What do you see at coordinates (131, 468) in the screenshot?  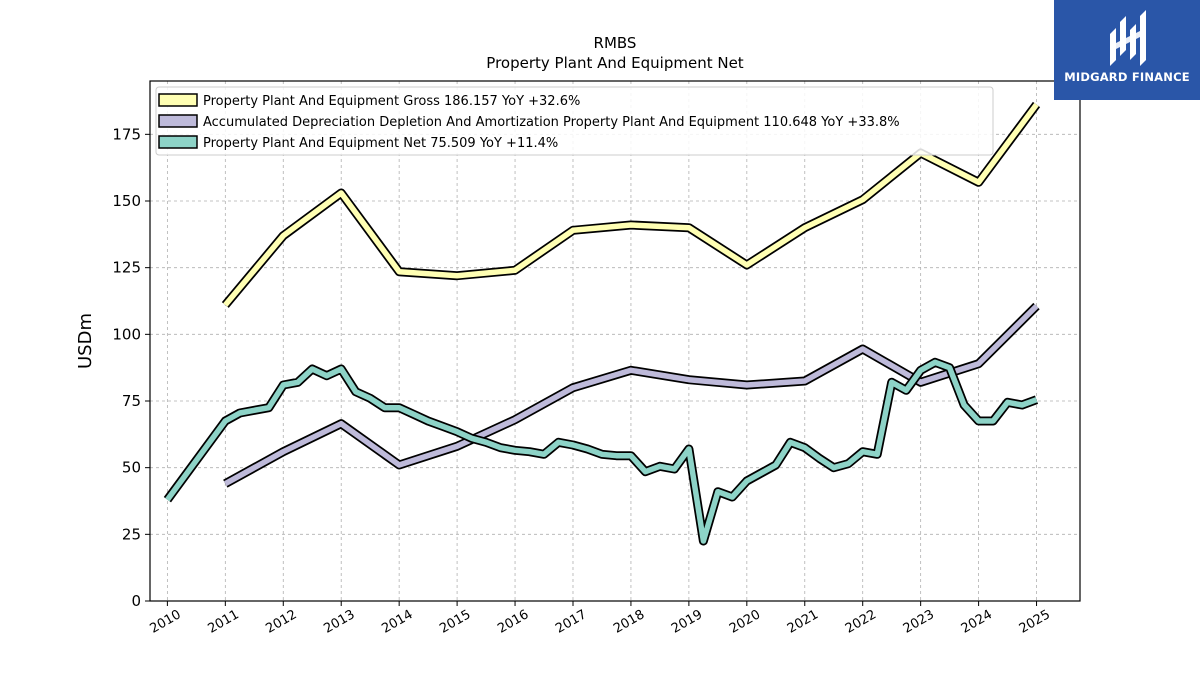 I see `y-tick-label-50: 50` at bounding box center [131, 468].